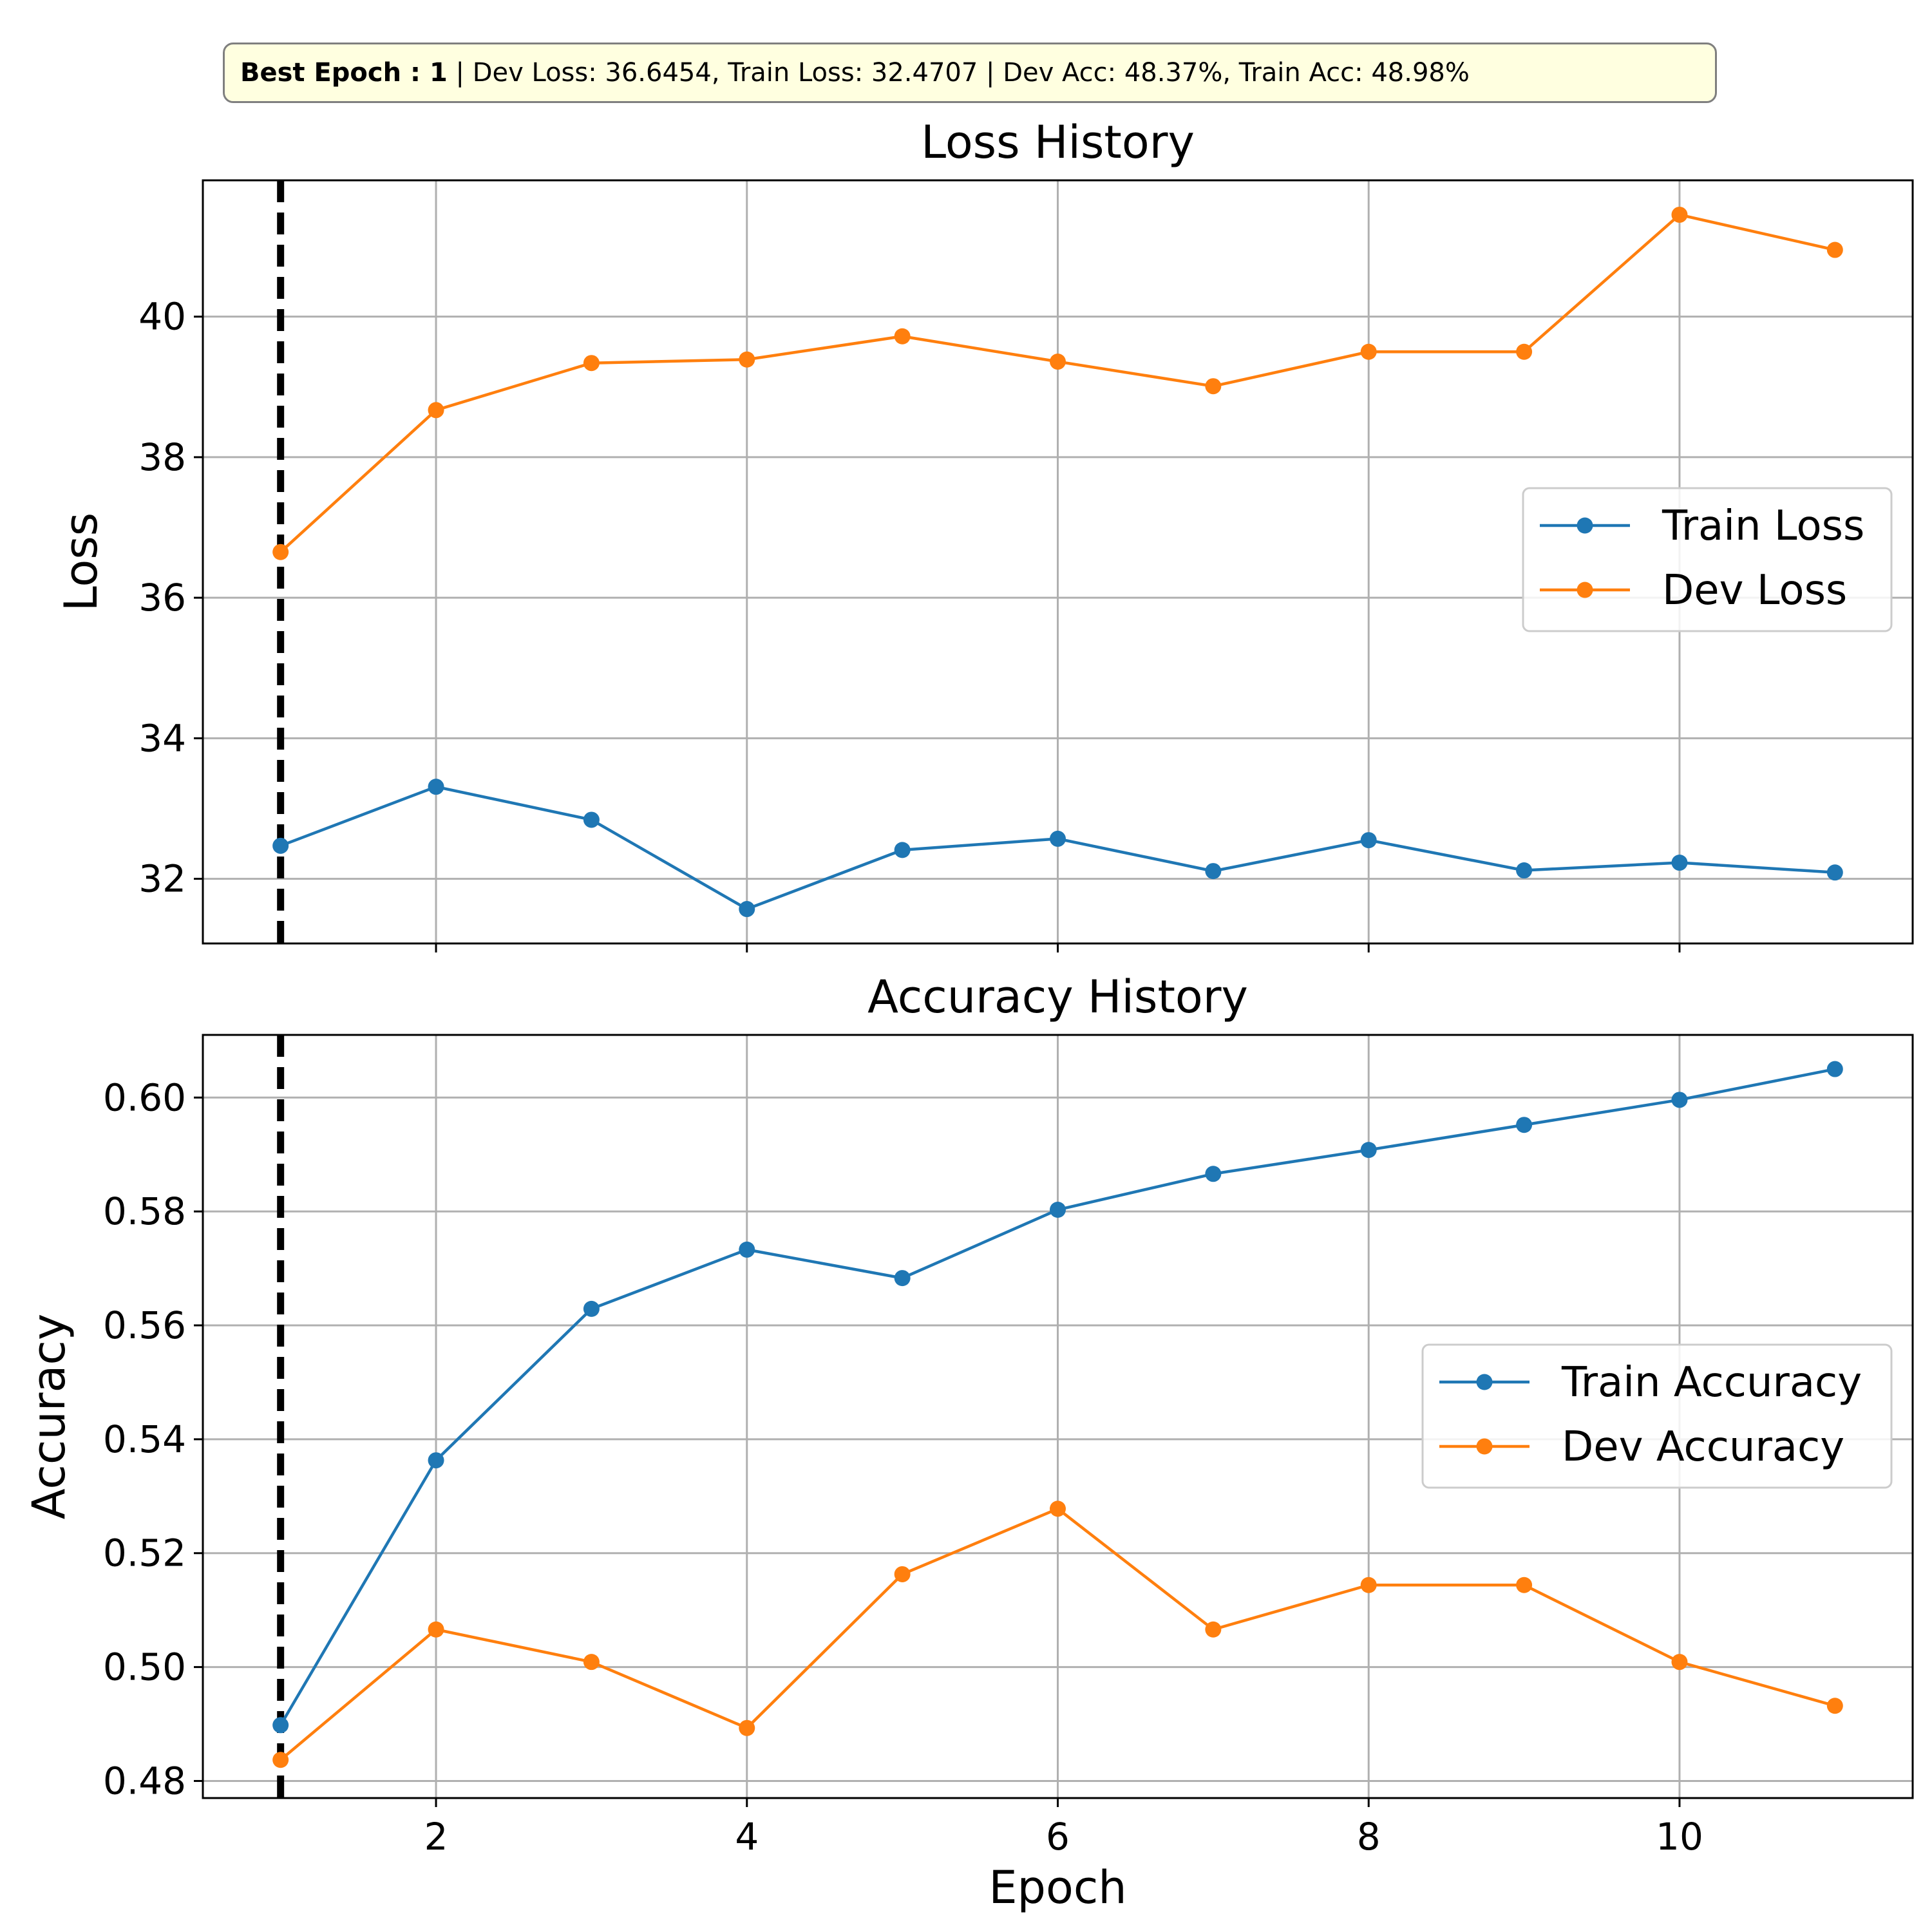 Image resolution: width=1932 pixels, height=1932 pixels. I want to click on y-tick-label: 32, so click(162, 879).